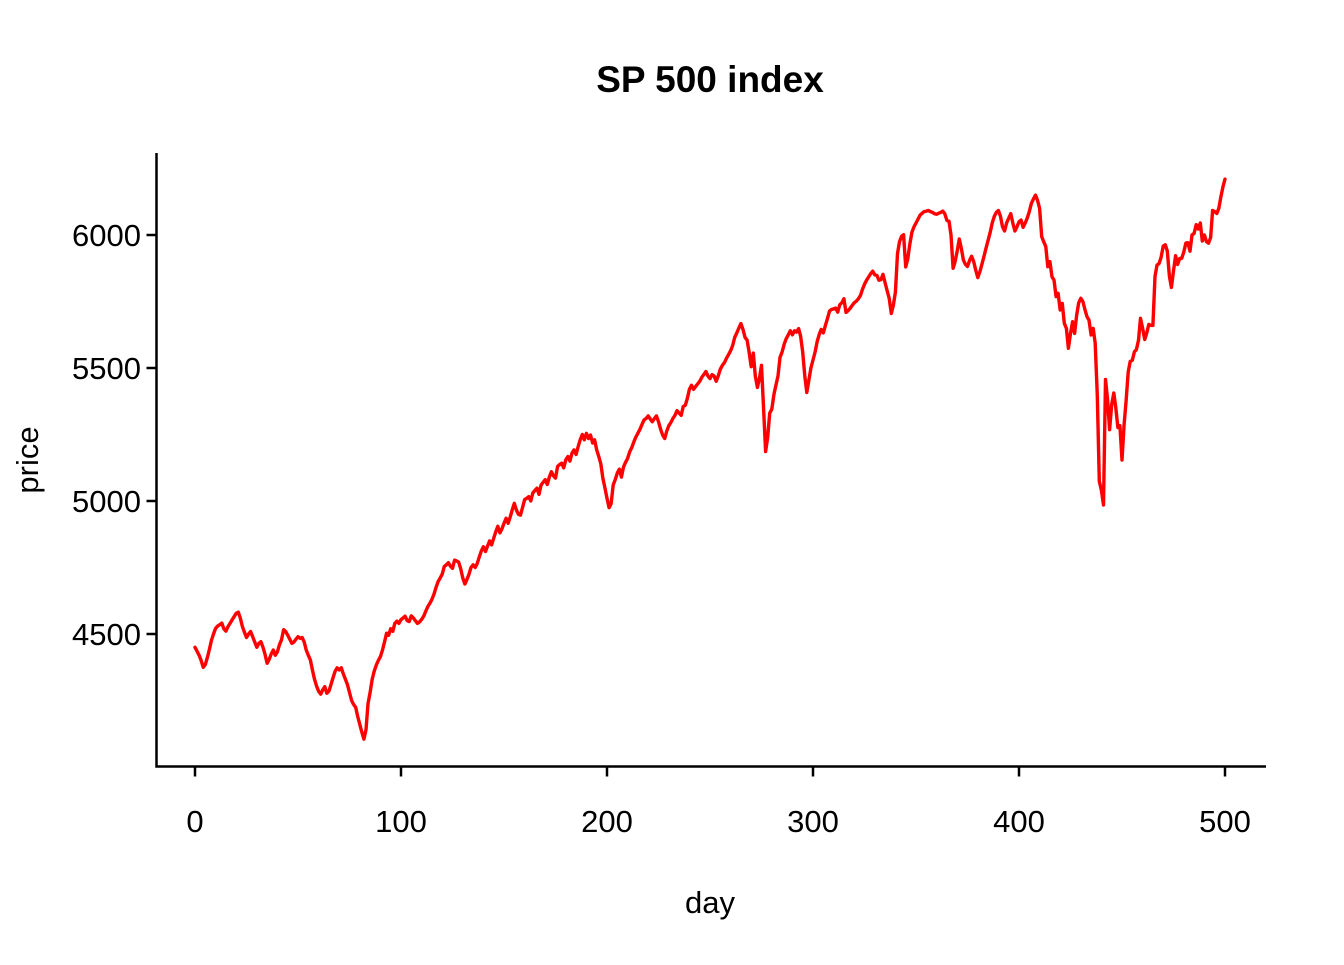 The width and height of the screenshot is (1344, 965). What do you see at coordinates (106, 368) in the screenshot?
I see `y-tick-label: 5500` at bounding box center [106, 368].